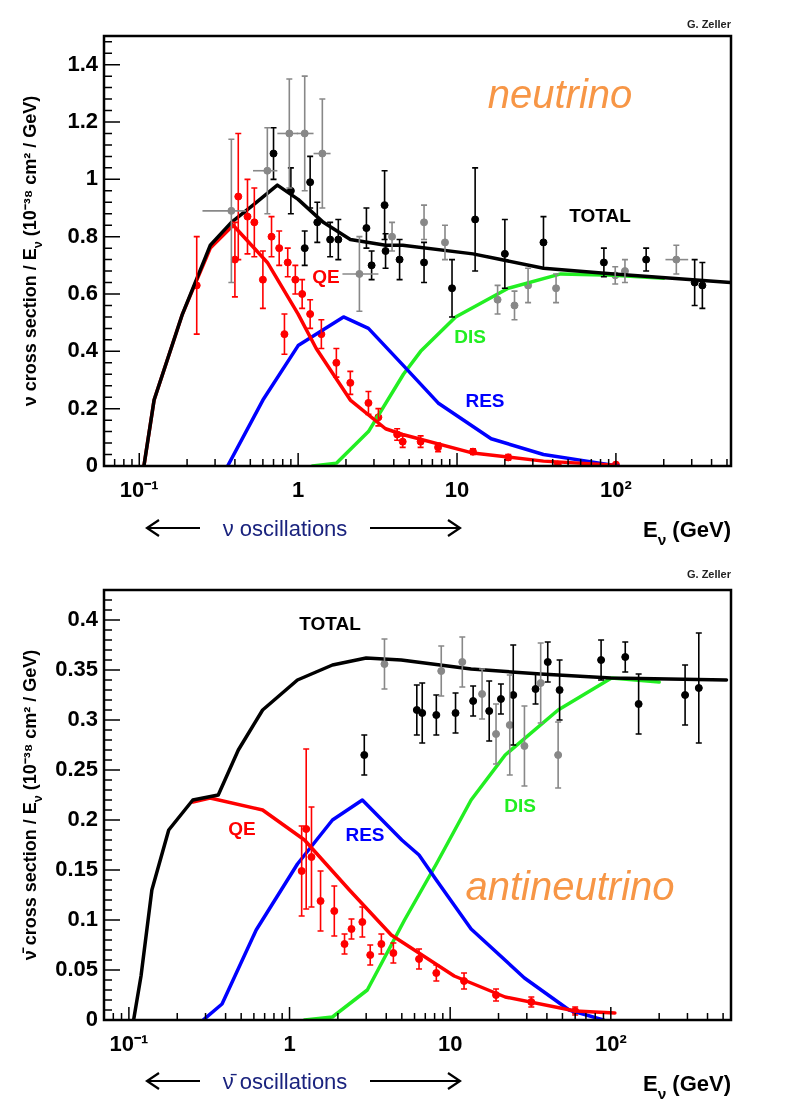 This screenshot has width=808, height=1105. What do you see at coordinates (82, 919) in the screenshot?
I see `y-tick-label: 0.1` at bounding box center [82, 919].